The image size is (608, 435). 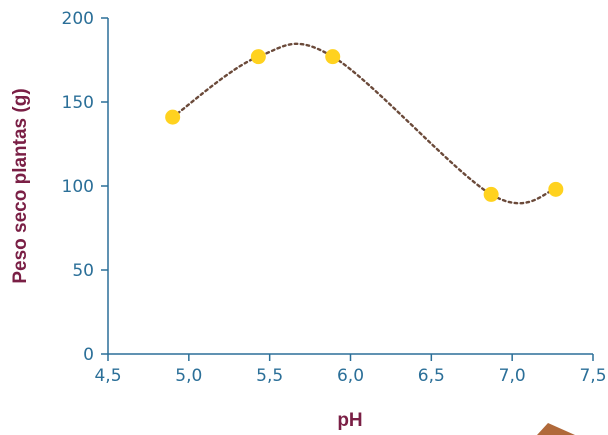 What do you see at coordinates (350, 376) in the screenshot?
I see `x-tick-label: 6,0` at bounding box center [350, 376].